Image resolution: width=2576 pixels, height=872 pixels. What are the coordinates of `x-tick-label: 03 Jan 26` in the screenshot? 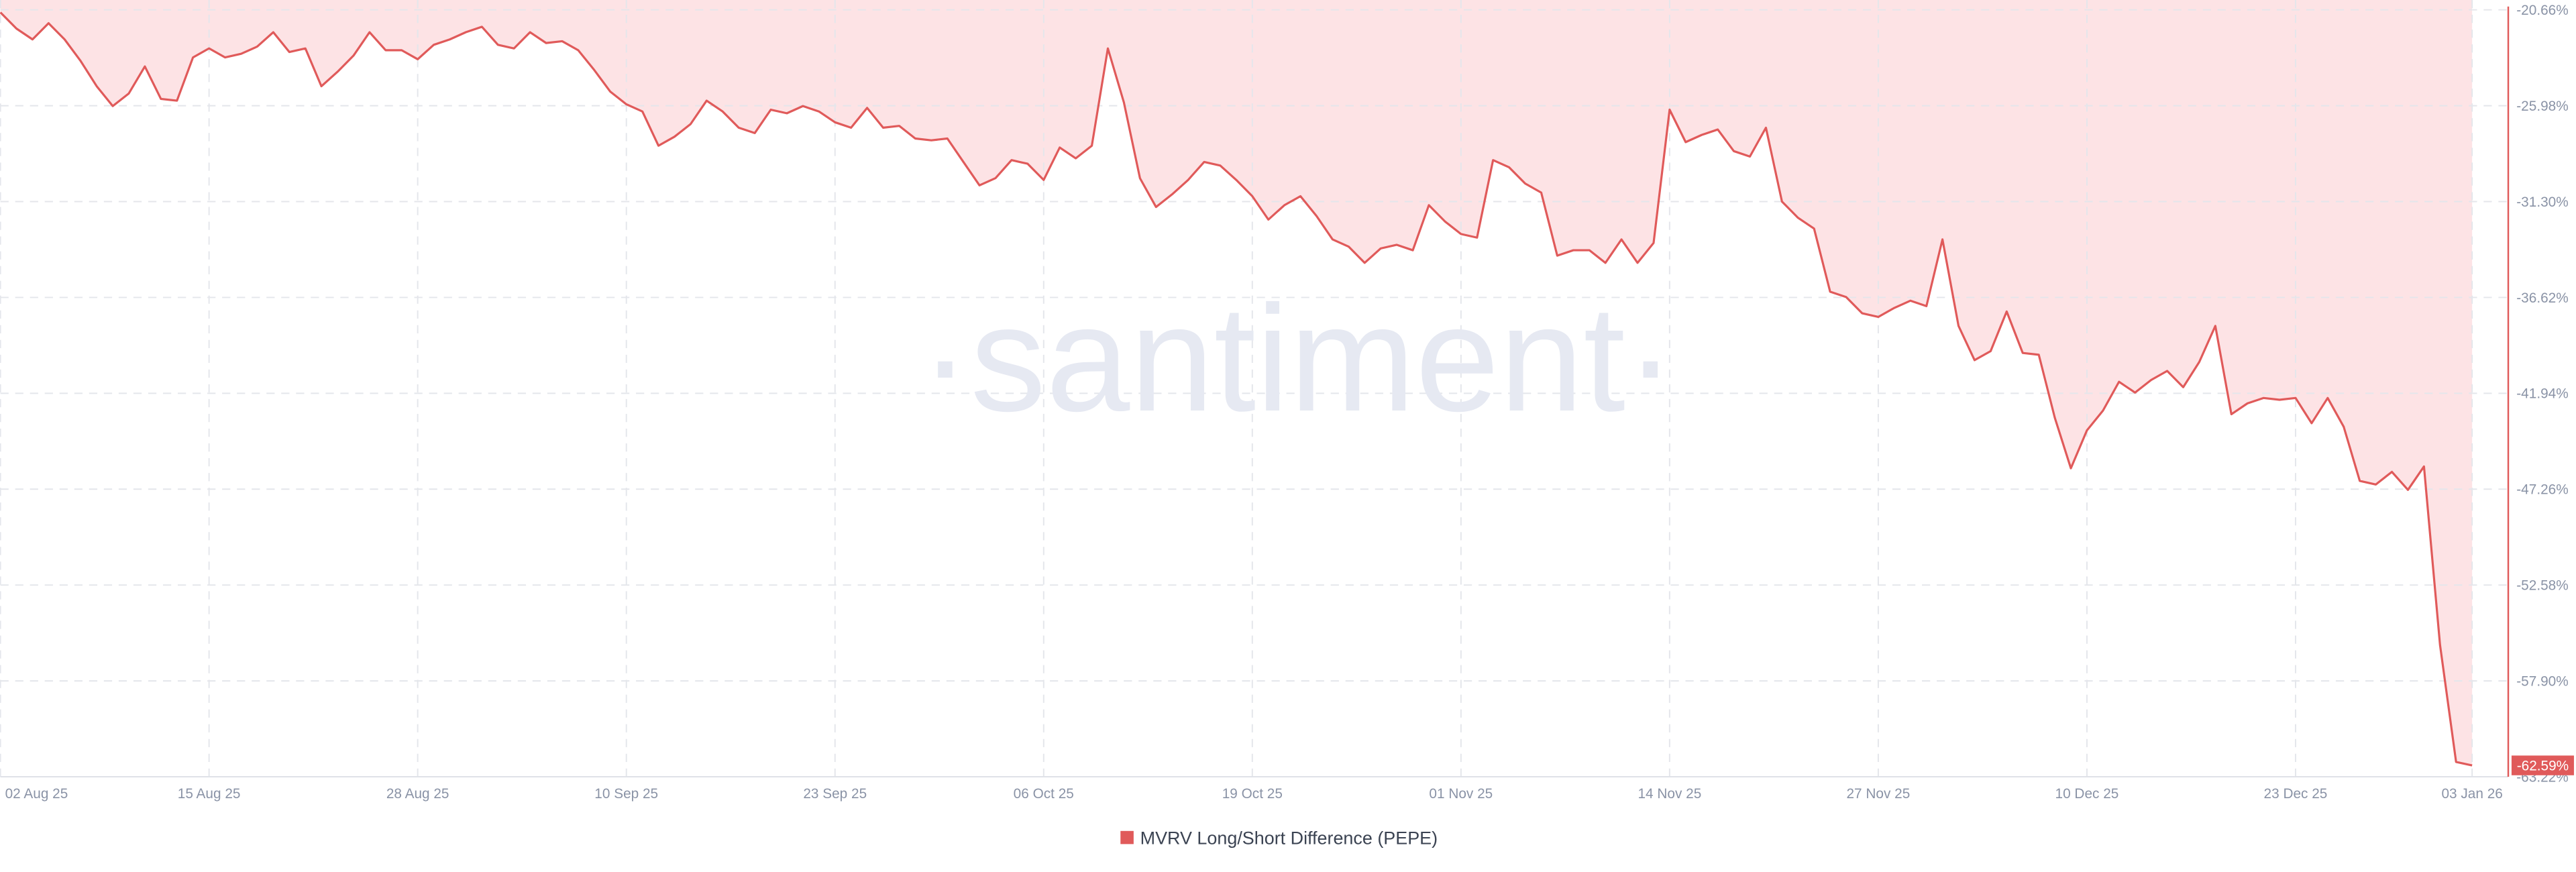 It's located at (2471, 794).